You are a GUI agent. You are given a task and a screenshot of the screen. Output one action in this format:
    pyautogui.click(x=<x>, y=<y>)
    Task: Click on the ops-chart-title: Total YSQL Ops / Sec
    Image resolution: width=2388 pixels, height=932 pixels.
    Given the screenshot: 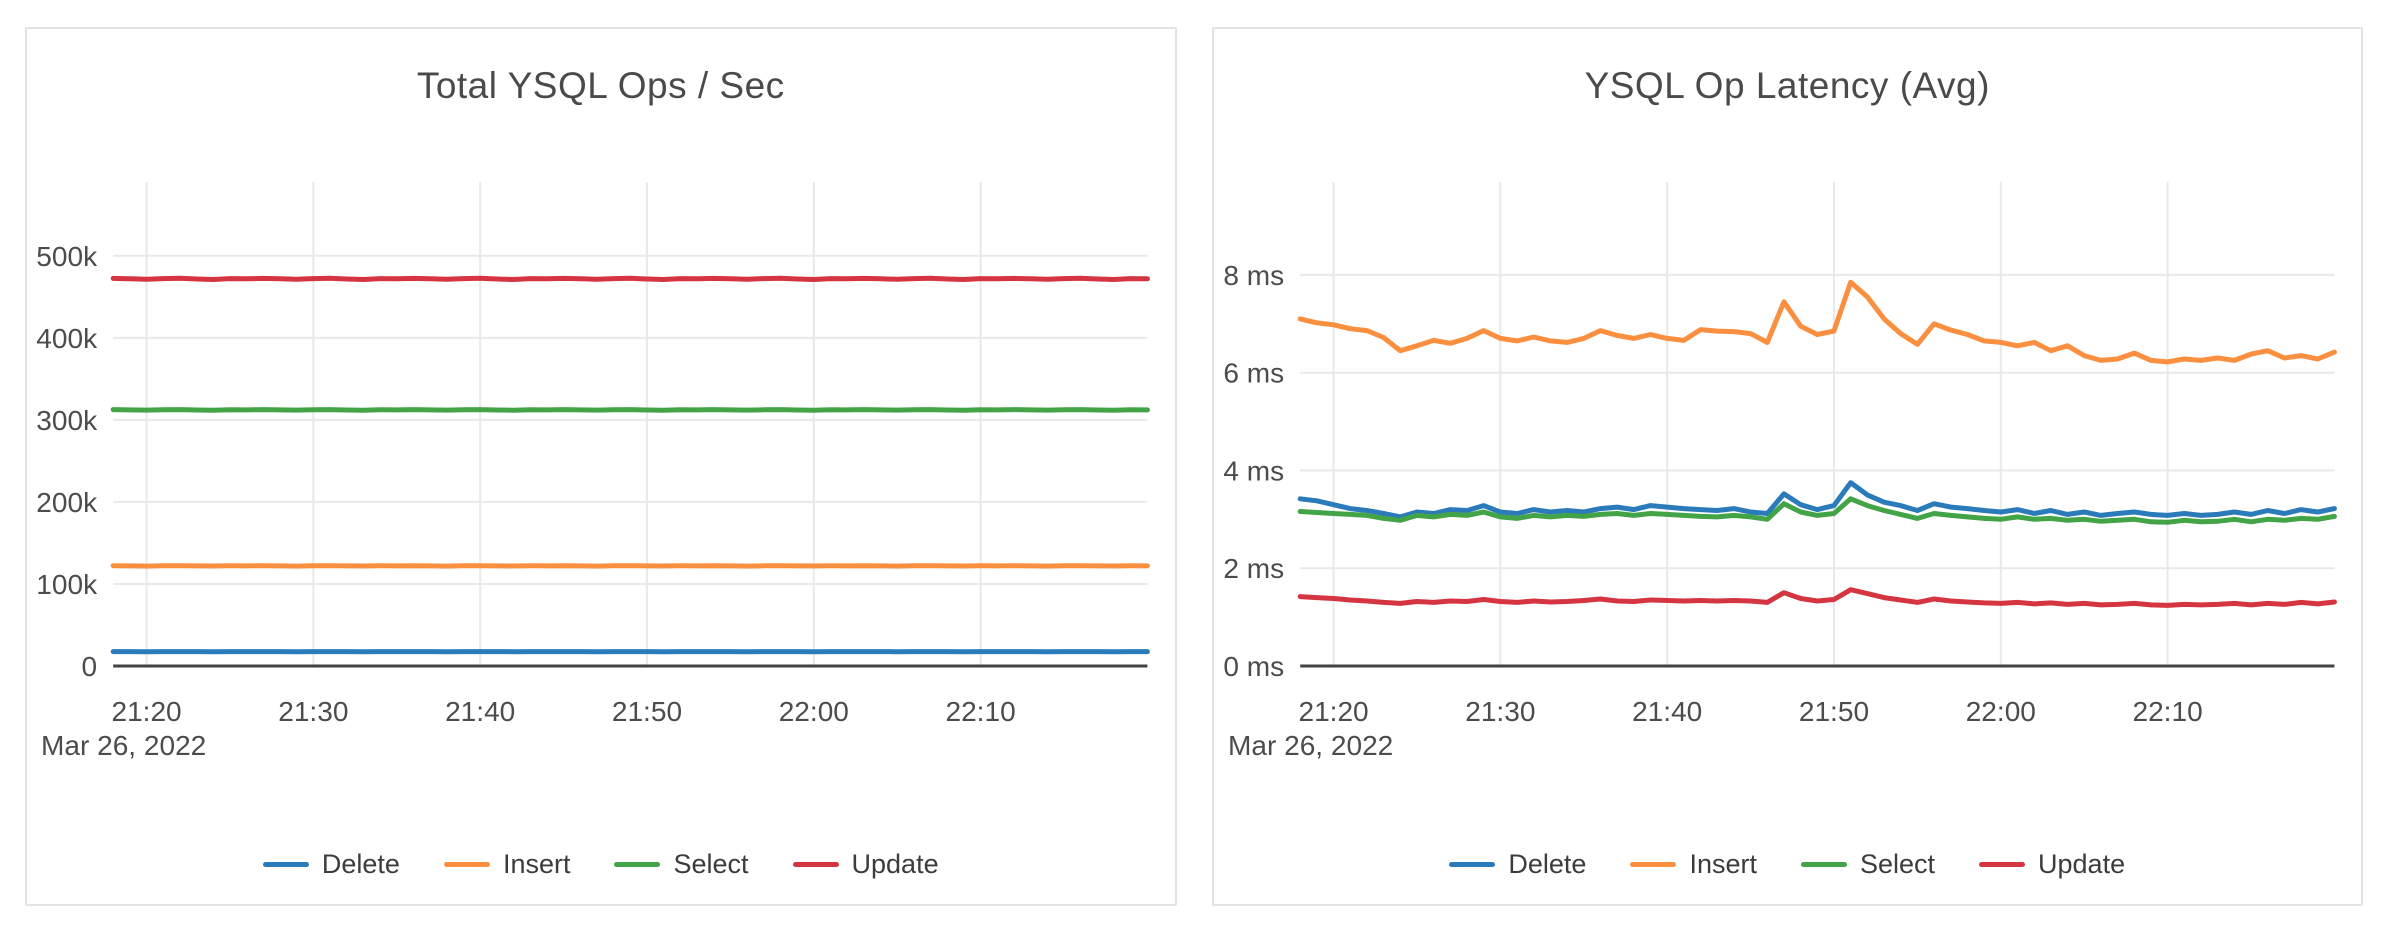 What is the action you would take?
    pyautogui.click(x=600, y=85)
    